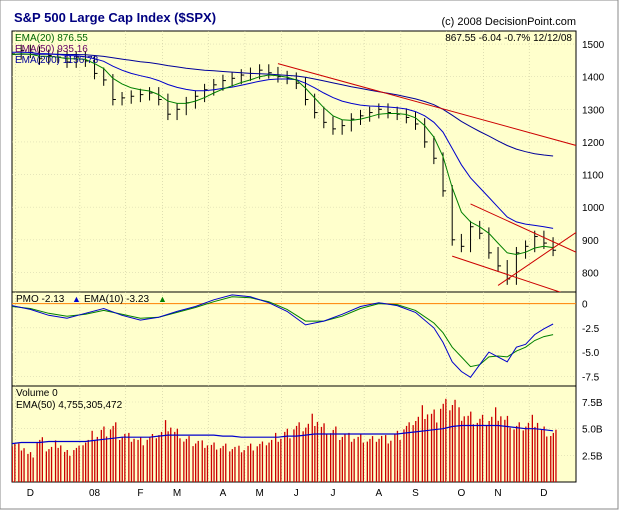 This screenshot has width=619, height=515. I want to click on legend-ema200: EMA(200) 1156.78, so click(57, 60).